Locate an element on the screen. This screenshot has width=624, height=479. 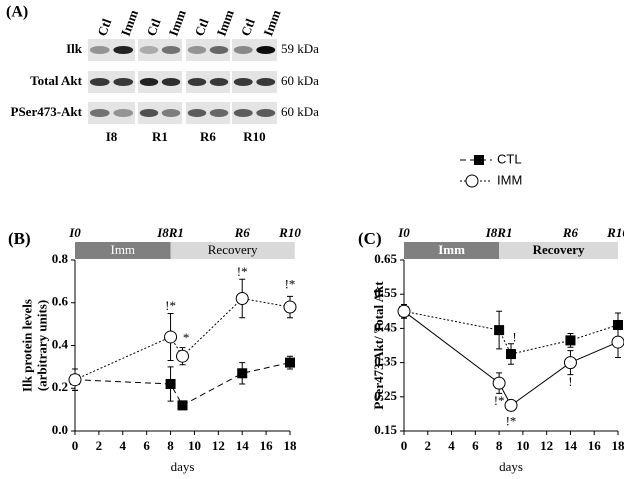
legend-label: CTL is located at coordinates (509, 158).